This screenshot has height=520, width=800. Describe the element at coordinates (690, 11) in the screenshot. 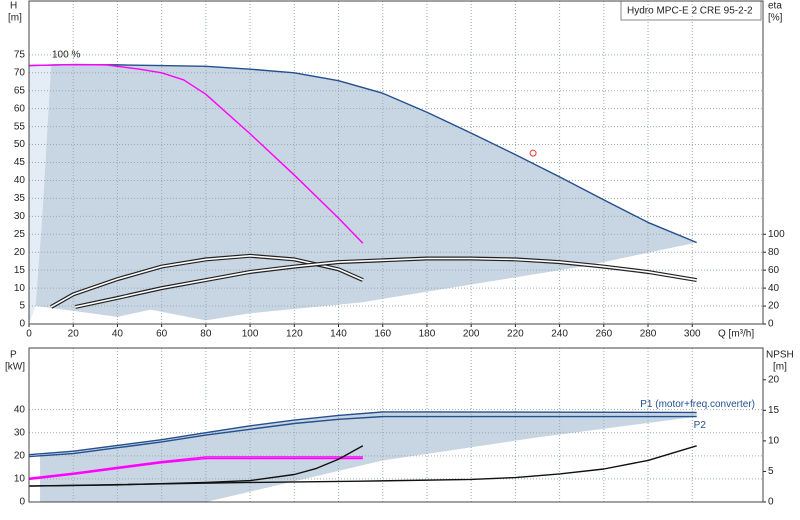

I see `chart-title: Hydro MPC-E 2 CRE 95-2-2` at that location.